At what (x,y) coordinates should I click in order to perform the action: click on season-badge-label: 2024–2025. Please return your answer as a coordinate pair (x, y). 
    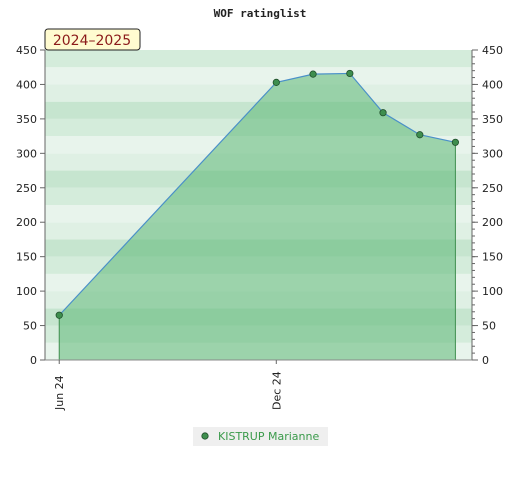
    Looking at the image, I should click on (92, 41).